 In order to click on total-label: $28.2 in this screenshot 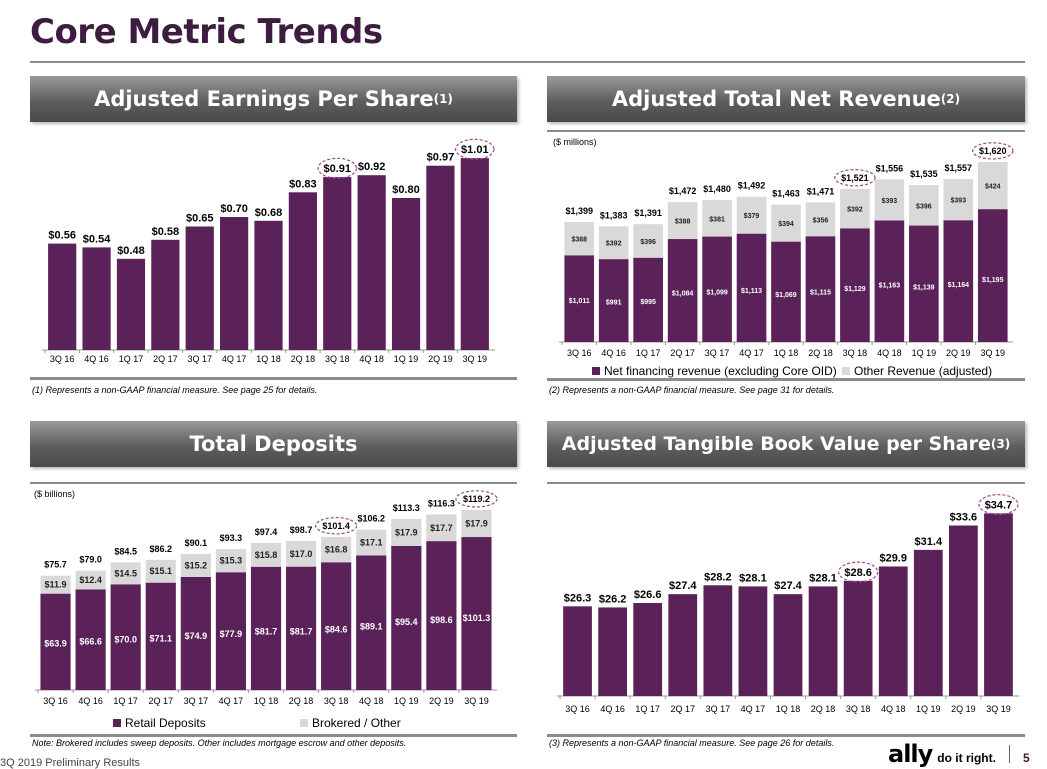, I will do `click(718, 577)`.